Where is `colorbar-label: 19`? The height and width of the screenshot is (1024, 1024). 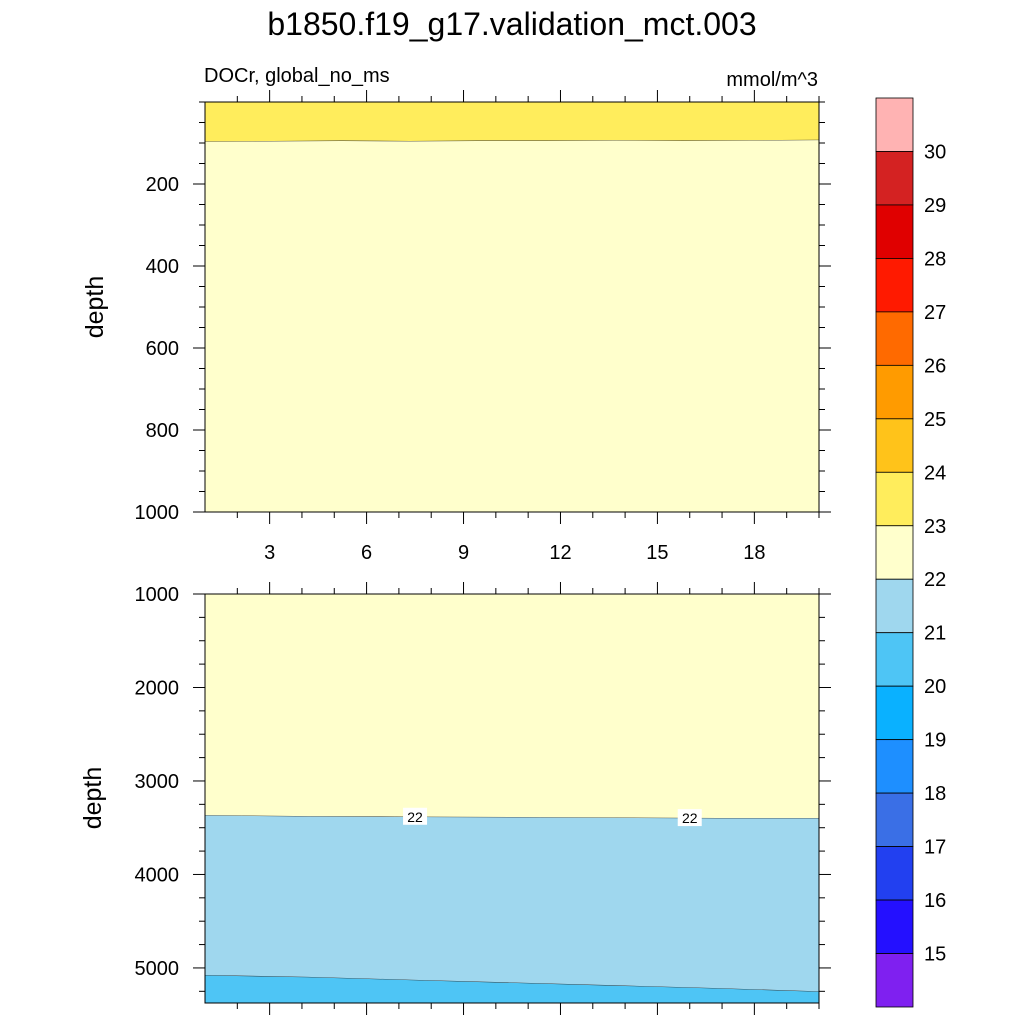
colorbar-label: 19 is located at coordinates (935, 741).